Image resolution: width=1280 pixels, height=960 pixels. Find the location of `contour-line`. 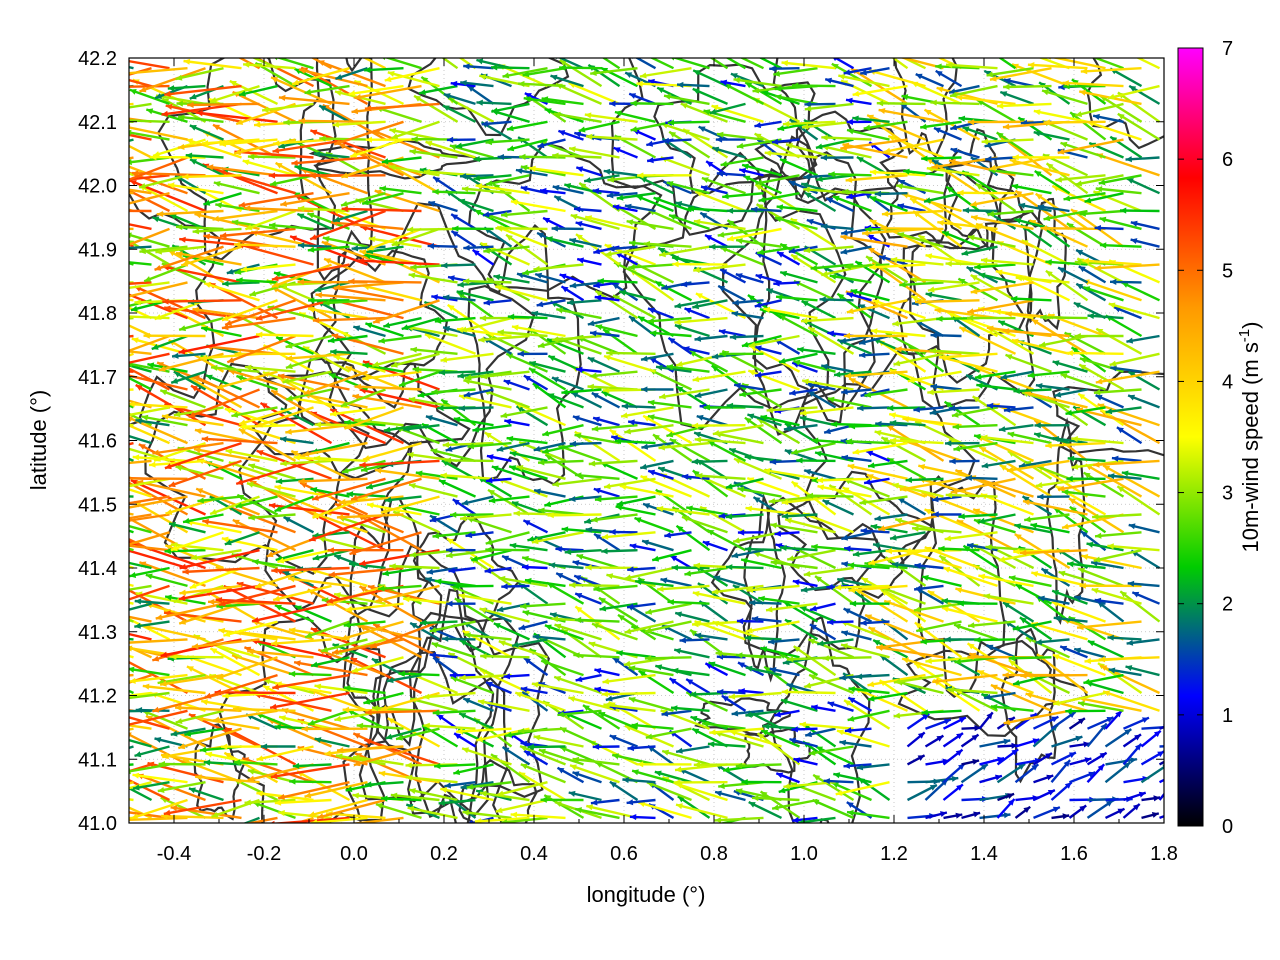

contour-line is located at coordinates (980, 190).